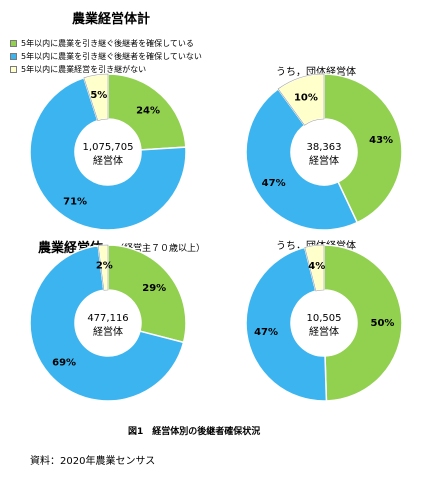 The width and height of the screenshot is (436, 480). What do you see at coordinates (111, 56) in the screenshot?
I see `legend-label-not-secured: 5年以内に農業を引き継ぐ後継者を確保していない` at bounding box center [111, 56].